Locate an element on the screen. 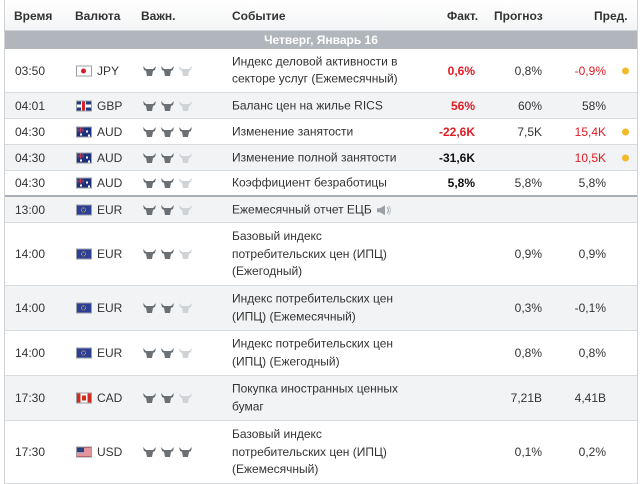 The height and width of the screenshot is (484, 642). event-time: 03:50 is located at coordinates (30, 70).